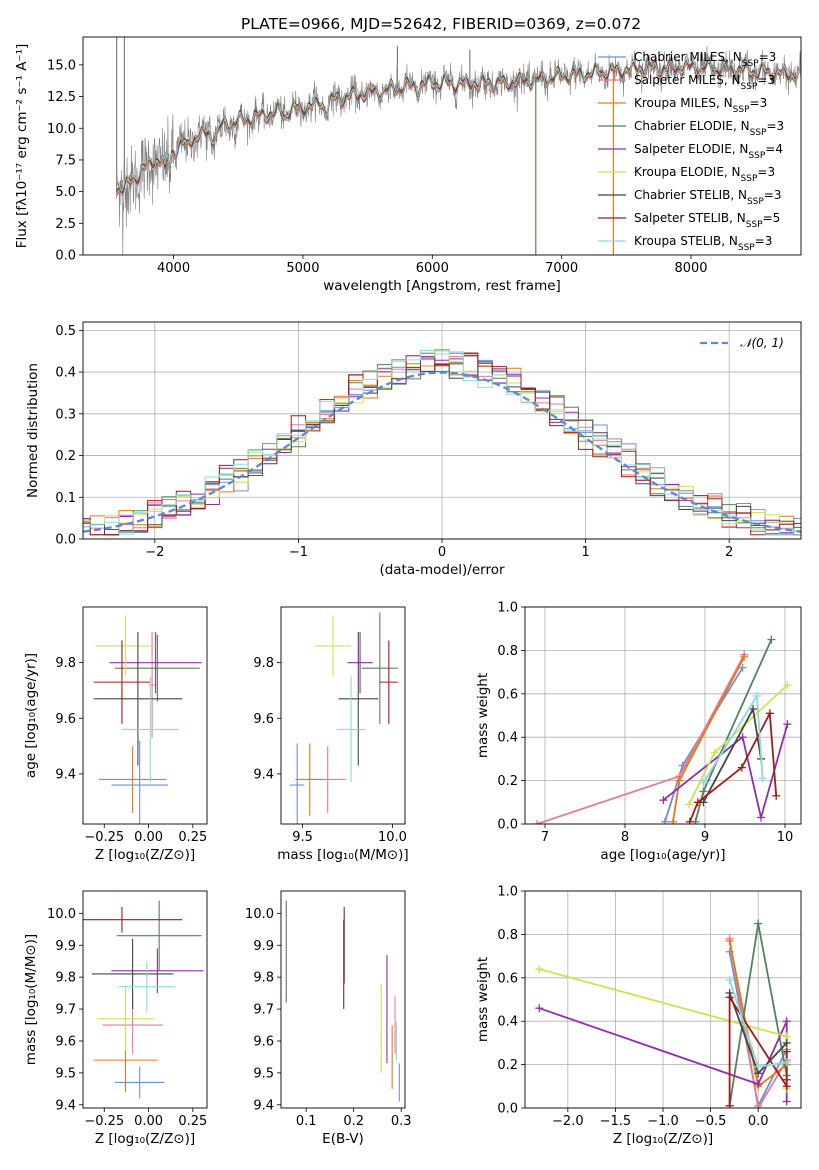 The width and height of the screenshot is (819, 1170). I want to click on mass-vs-Z-xtick-label: −0.25, so click(104, 1121).